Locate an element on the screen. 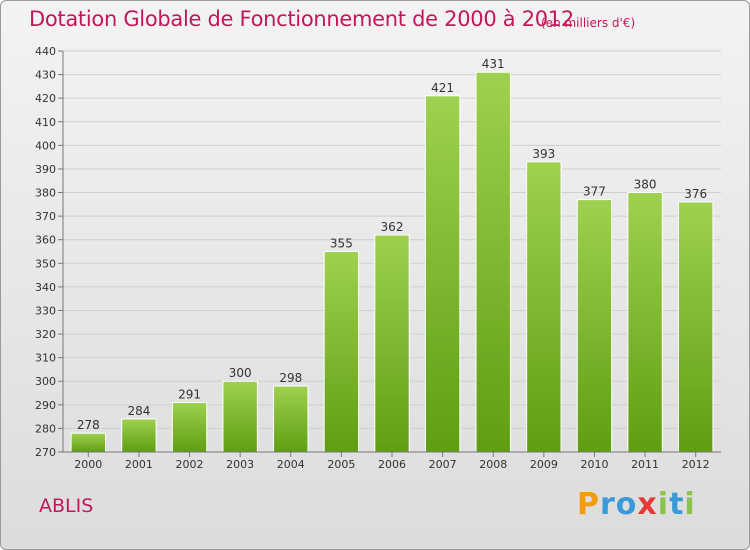  x-tick-label: 2005 is located at coordinates (341, 464).